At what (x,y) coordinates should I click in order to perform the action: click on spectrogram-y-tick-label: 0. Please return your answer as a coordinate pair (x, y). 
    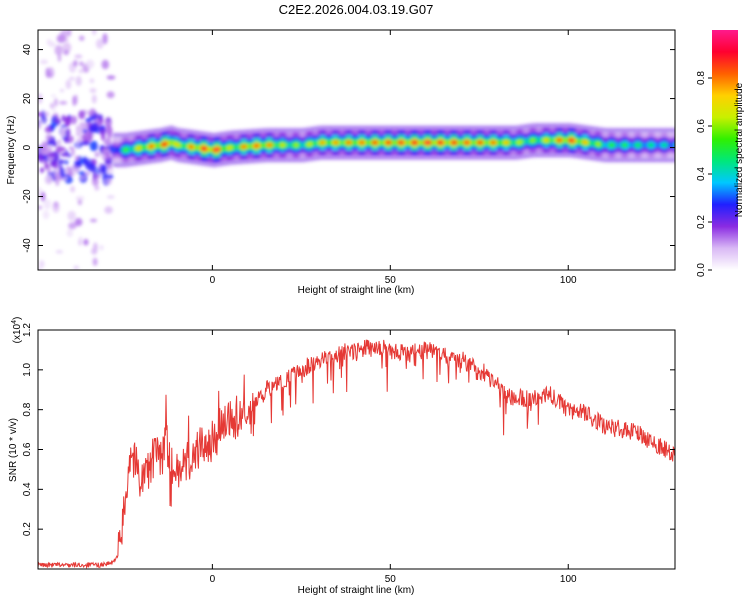
    Looking at the image, I should click on (27, 147).